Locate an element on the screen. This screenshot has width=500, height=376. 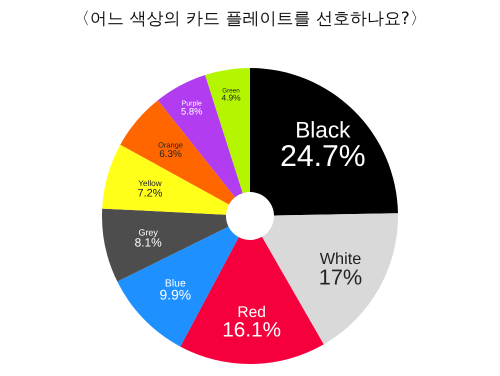
slice-label: Purple is located at coordinates (192, 103).